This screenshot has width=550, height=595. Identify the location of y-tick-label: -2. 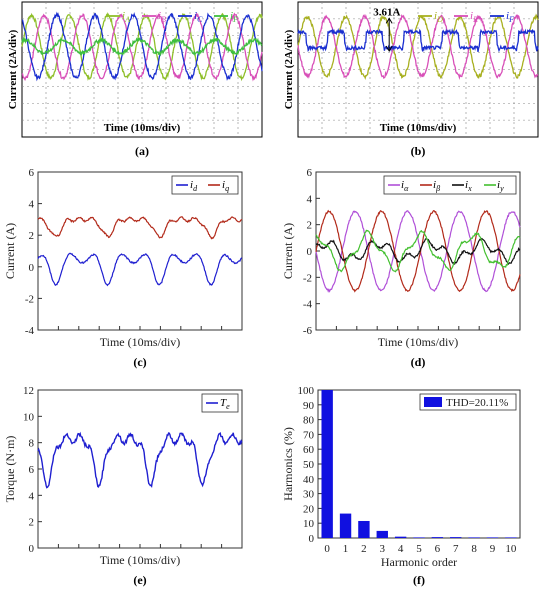
(307, 278).